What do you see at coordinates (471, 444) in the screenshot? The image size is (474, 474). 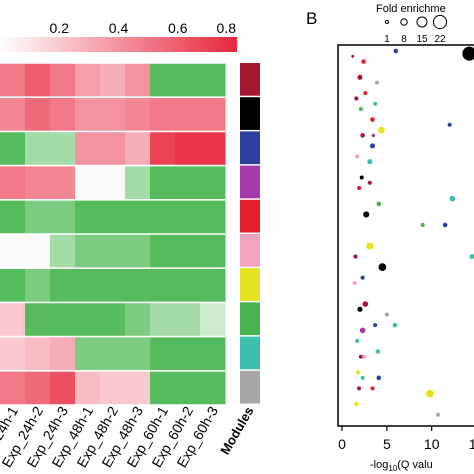 I see `x-tick-label: 15` at bounding box center [471, 444].